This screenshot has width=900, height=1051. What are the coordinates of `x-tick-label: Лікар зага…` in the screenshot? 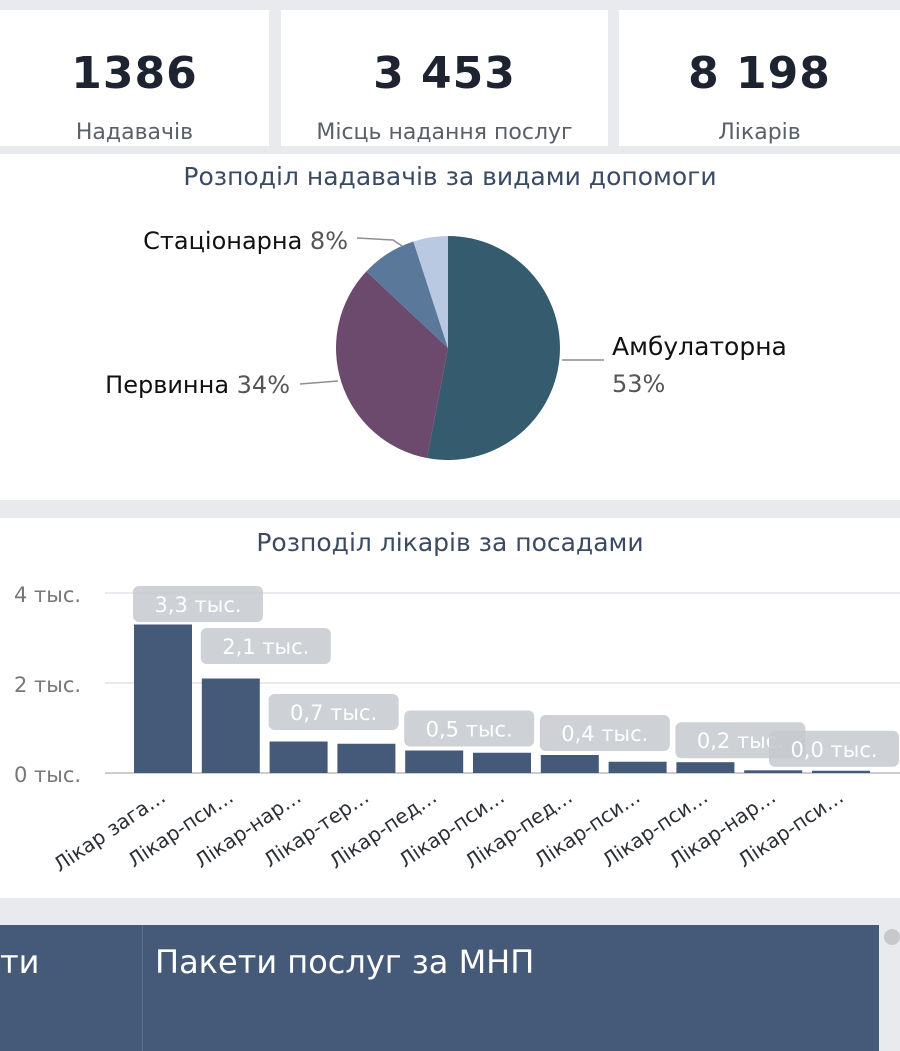 It's located at (109, 830).